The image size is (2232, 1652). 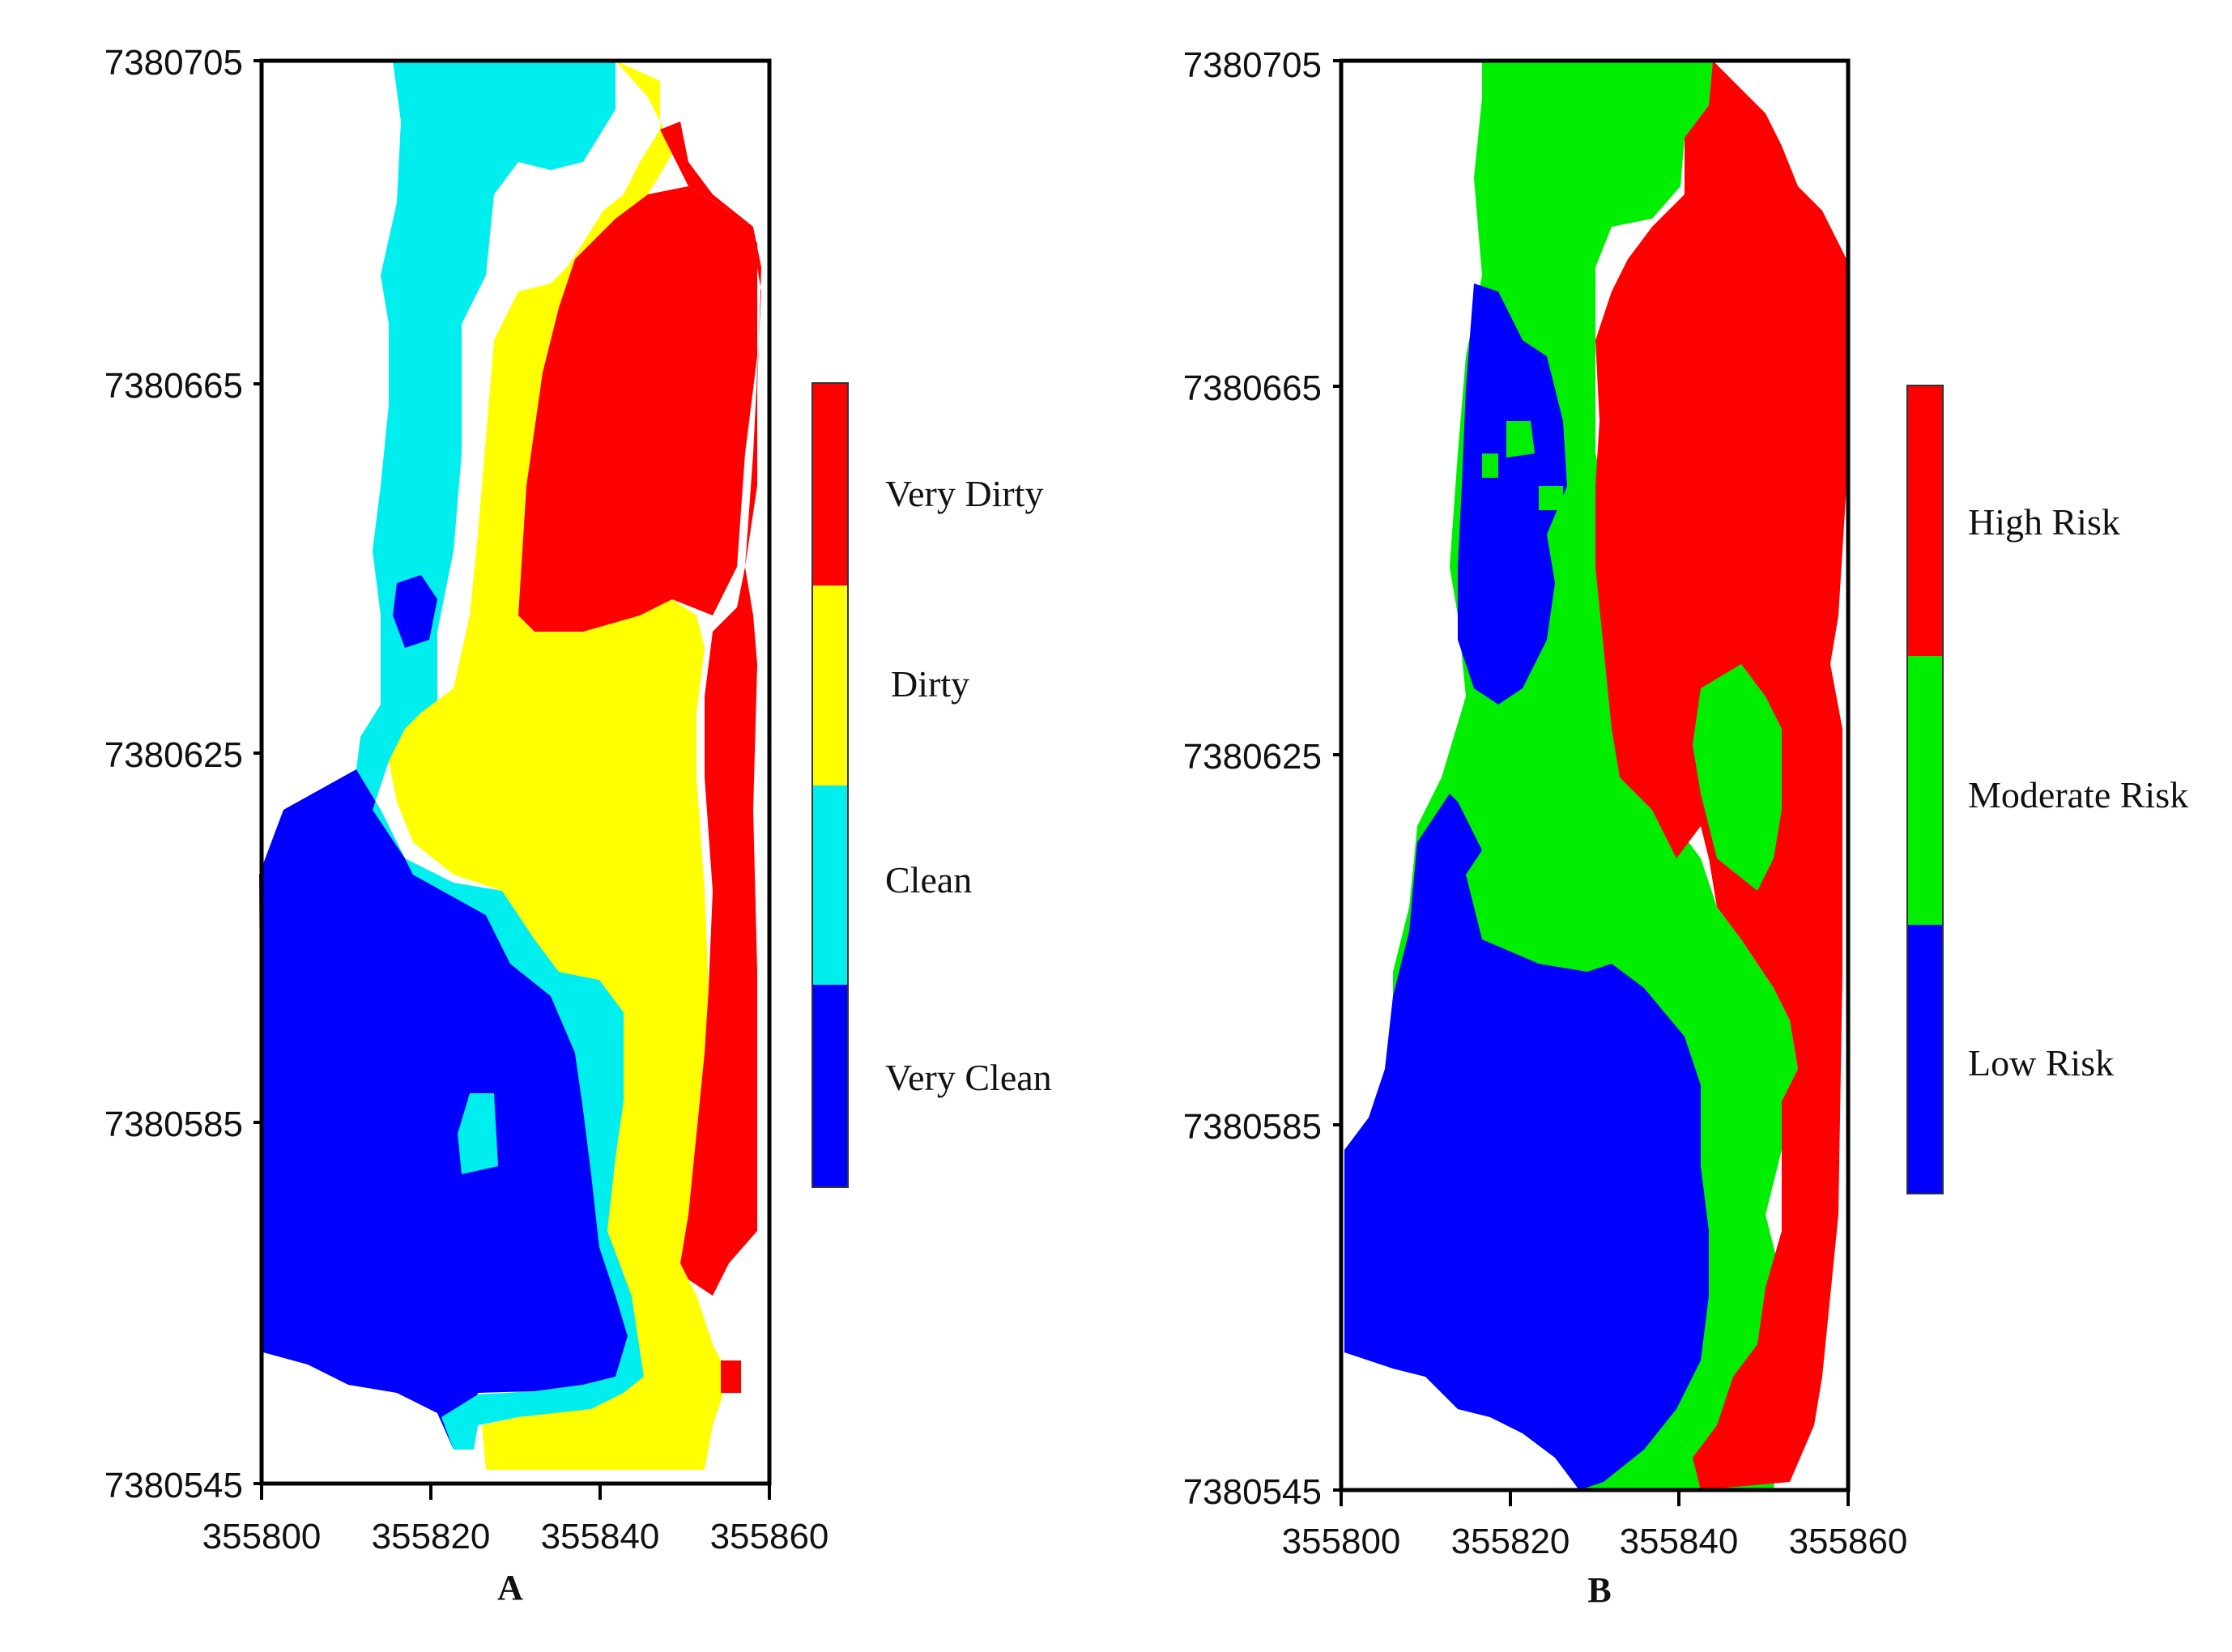 What do you see at coordinates (830, 1086) in the screenshot?
I see `legend-swatch-very-clean` at bounding box center [830, 1086].